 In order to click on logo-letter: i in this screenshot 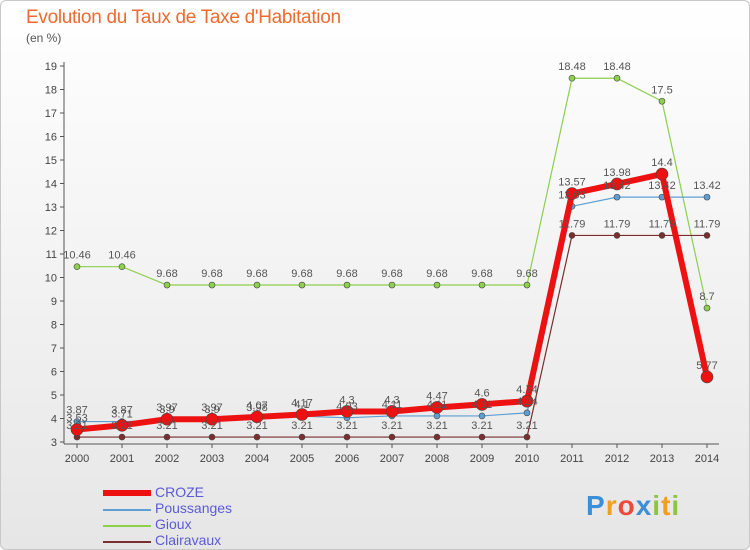, I will do `click(657, 505)`.